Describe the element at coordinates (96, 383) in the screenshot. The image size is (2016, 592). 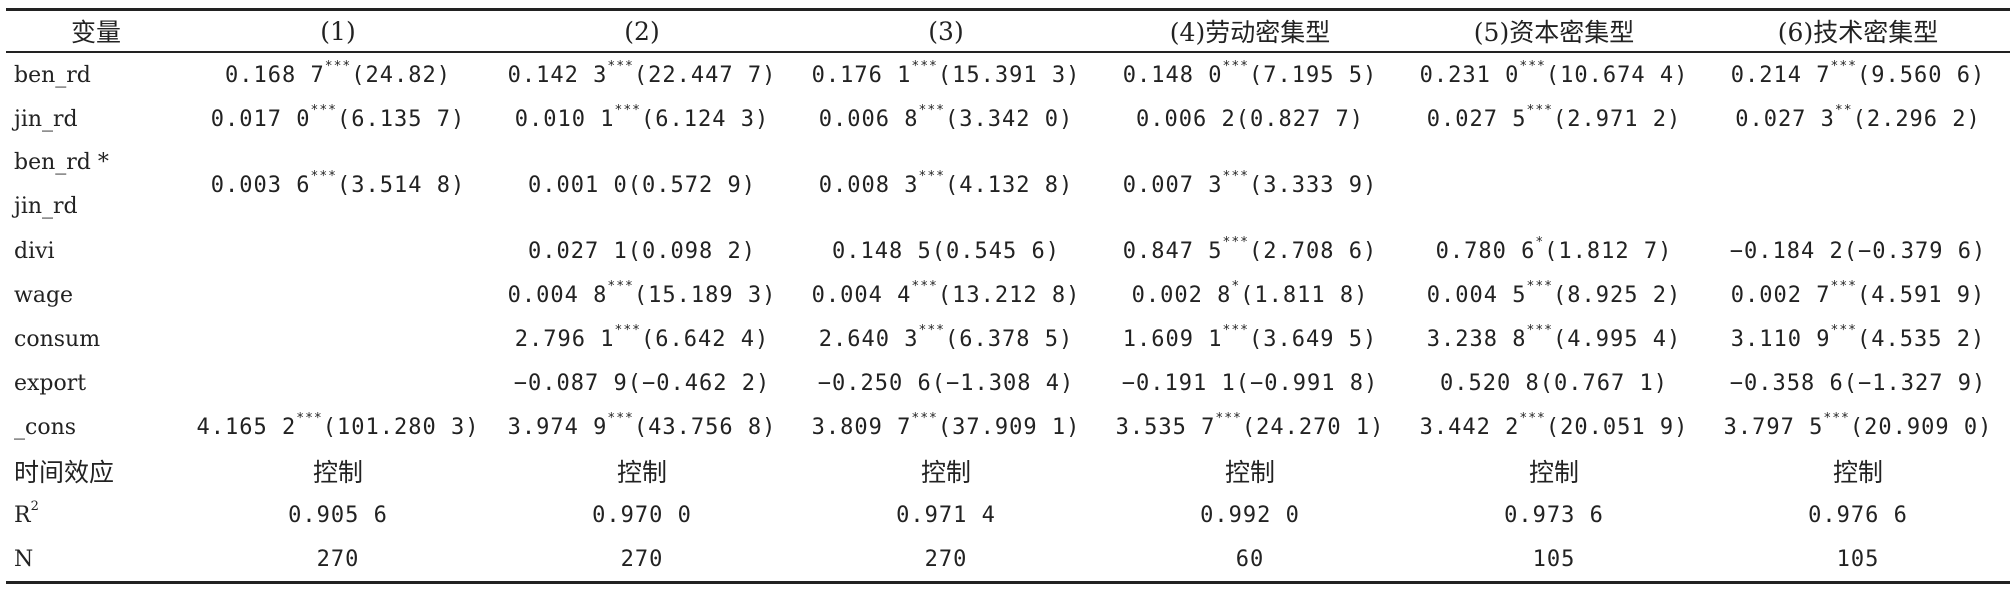
I see `row-label: export` at that location.